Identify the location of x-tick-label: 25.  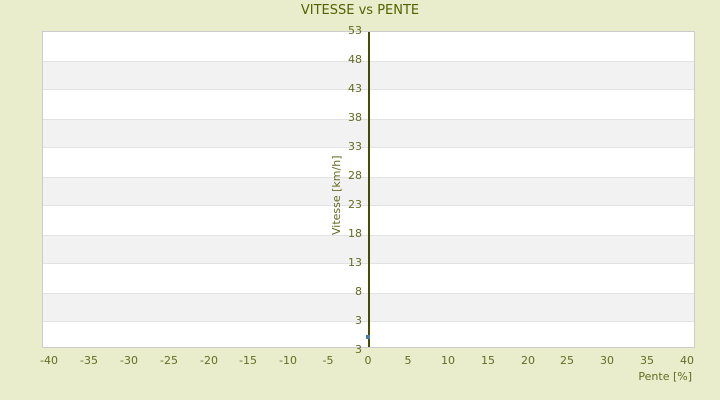
(567, 360).